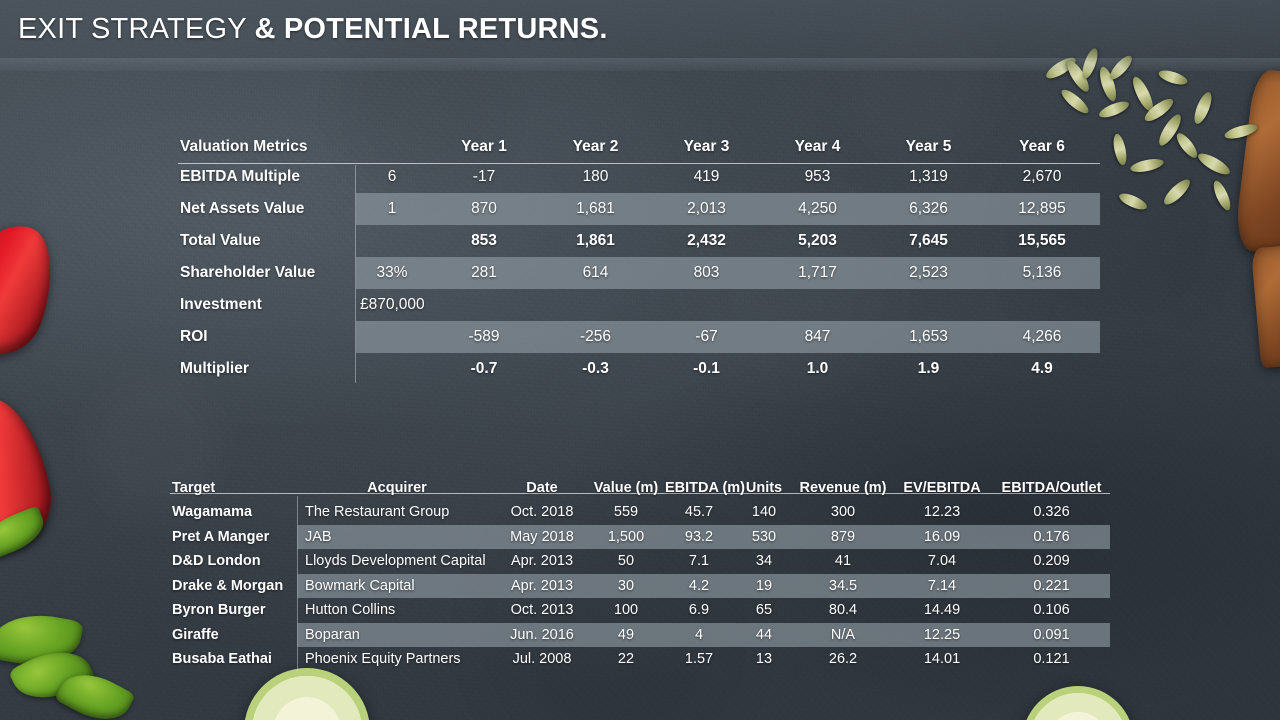  What do you see at coordinates (626, 487) in the screenshot?
I see `tx-col-value: Value (m)` at bounding box center [626, 487].